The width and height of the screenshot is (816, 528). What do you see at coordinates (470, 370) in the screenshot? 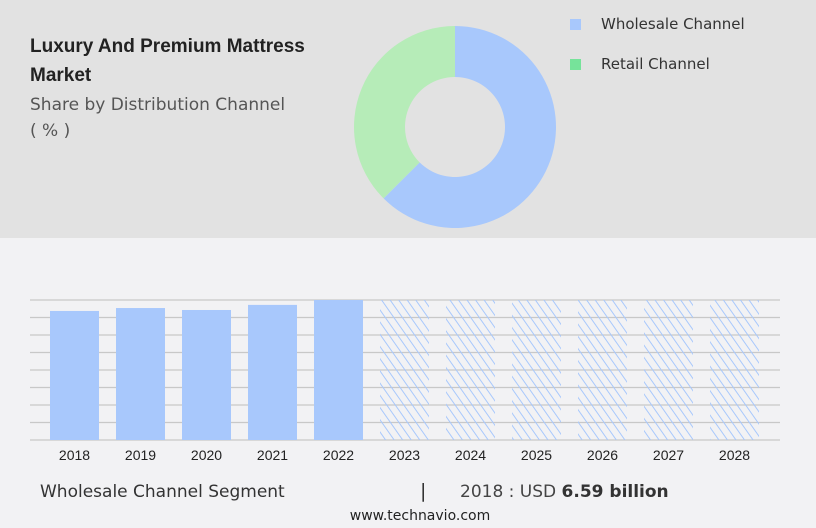
I see `forecast-bar-2024` at bounding box center [470, 370].